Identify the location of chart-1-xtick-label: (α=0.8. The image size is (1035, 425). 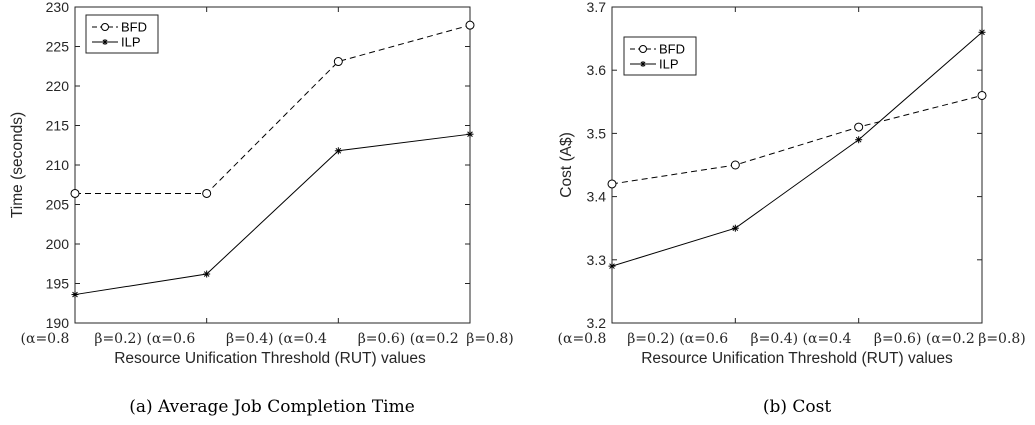
(582, 339).